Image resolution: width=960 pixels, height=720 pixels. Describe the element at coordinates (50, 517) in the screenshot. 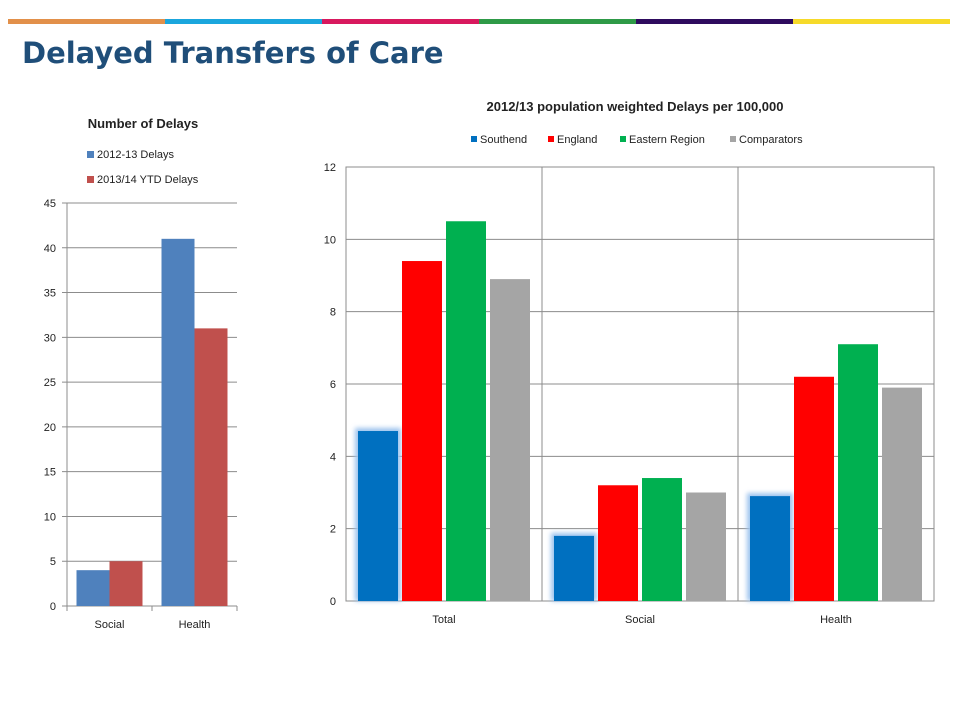

I see `chart1-y-tick-label: 10` at that location.